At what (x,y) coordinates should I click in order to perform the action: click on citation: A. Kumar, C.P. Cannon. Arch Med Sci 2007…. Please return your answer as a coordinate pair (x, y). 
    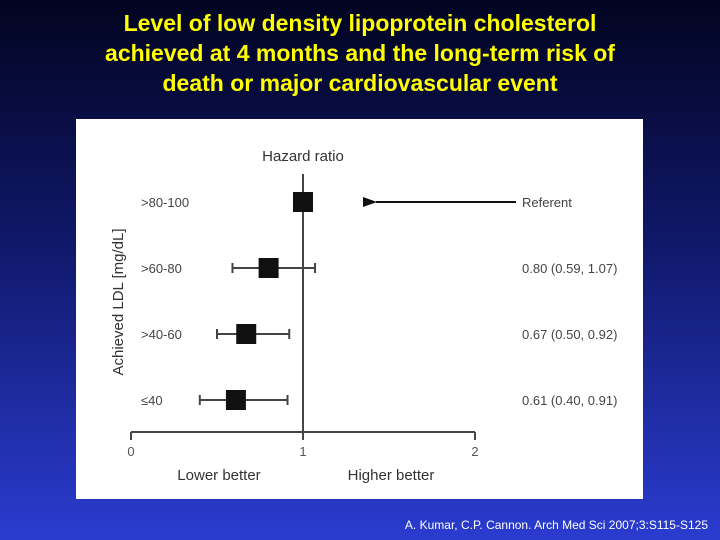
    Looking at the image, I should click on (556, 525).